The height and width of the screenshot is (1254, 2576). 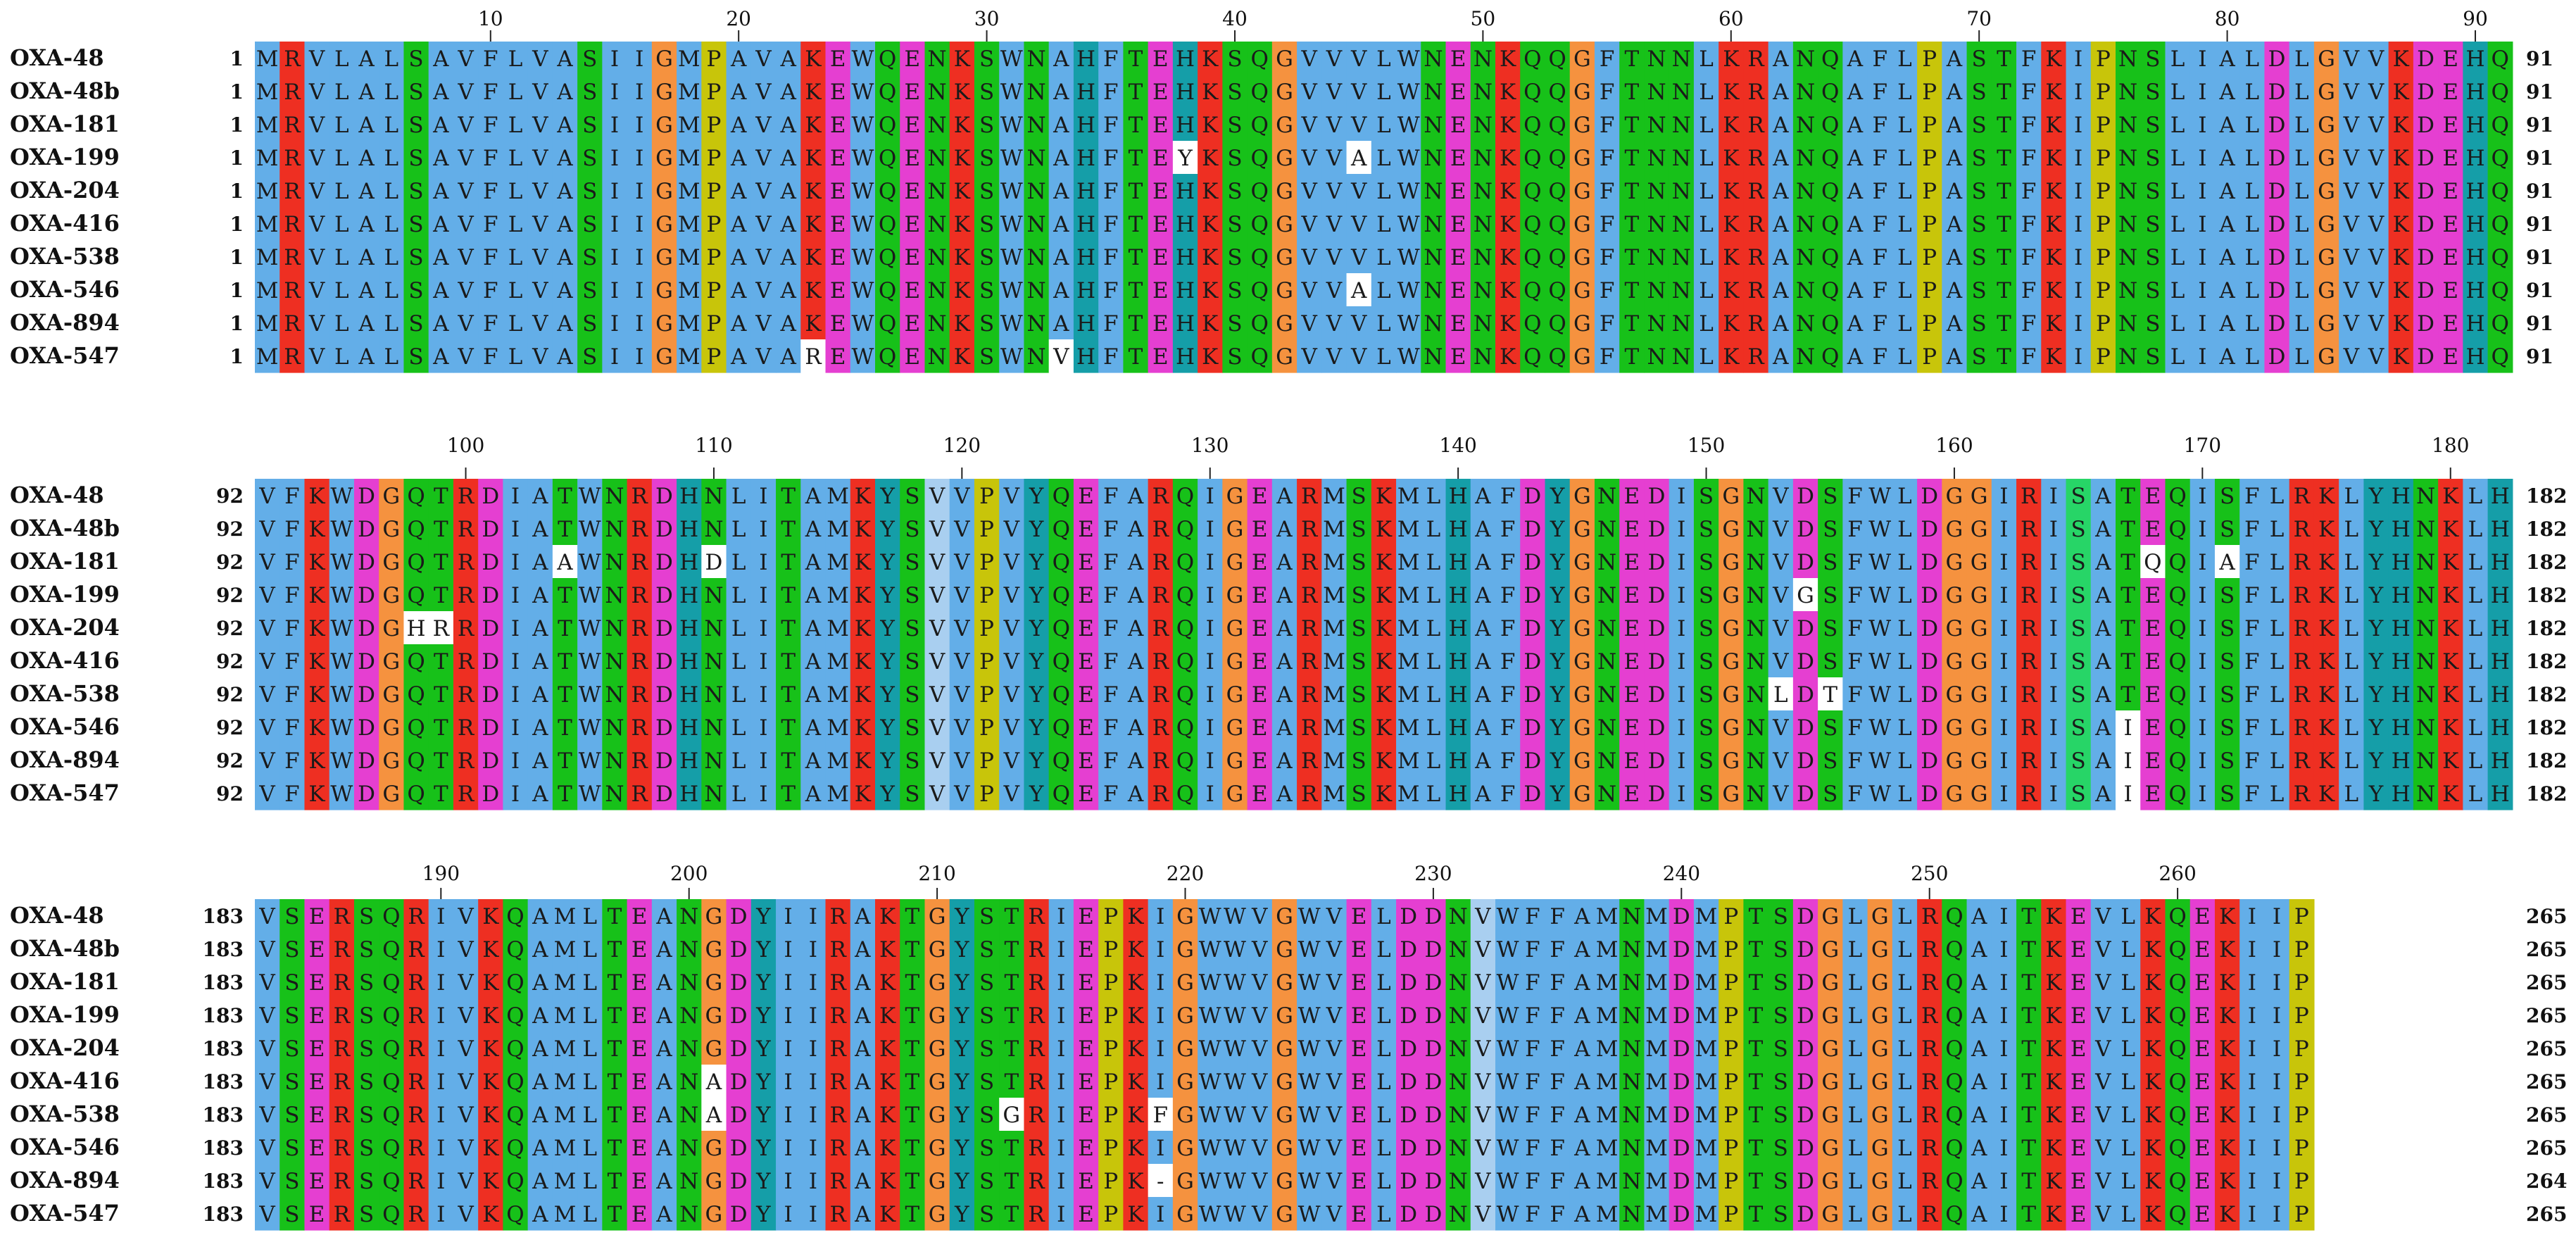 What do you see at coordinates (1607, 125) in the screenshot?
I see `residue: F` at bounding box center [1607, 125].